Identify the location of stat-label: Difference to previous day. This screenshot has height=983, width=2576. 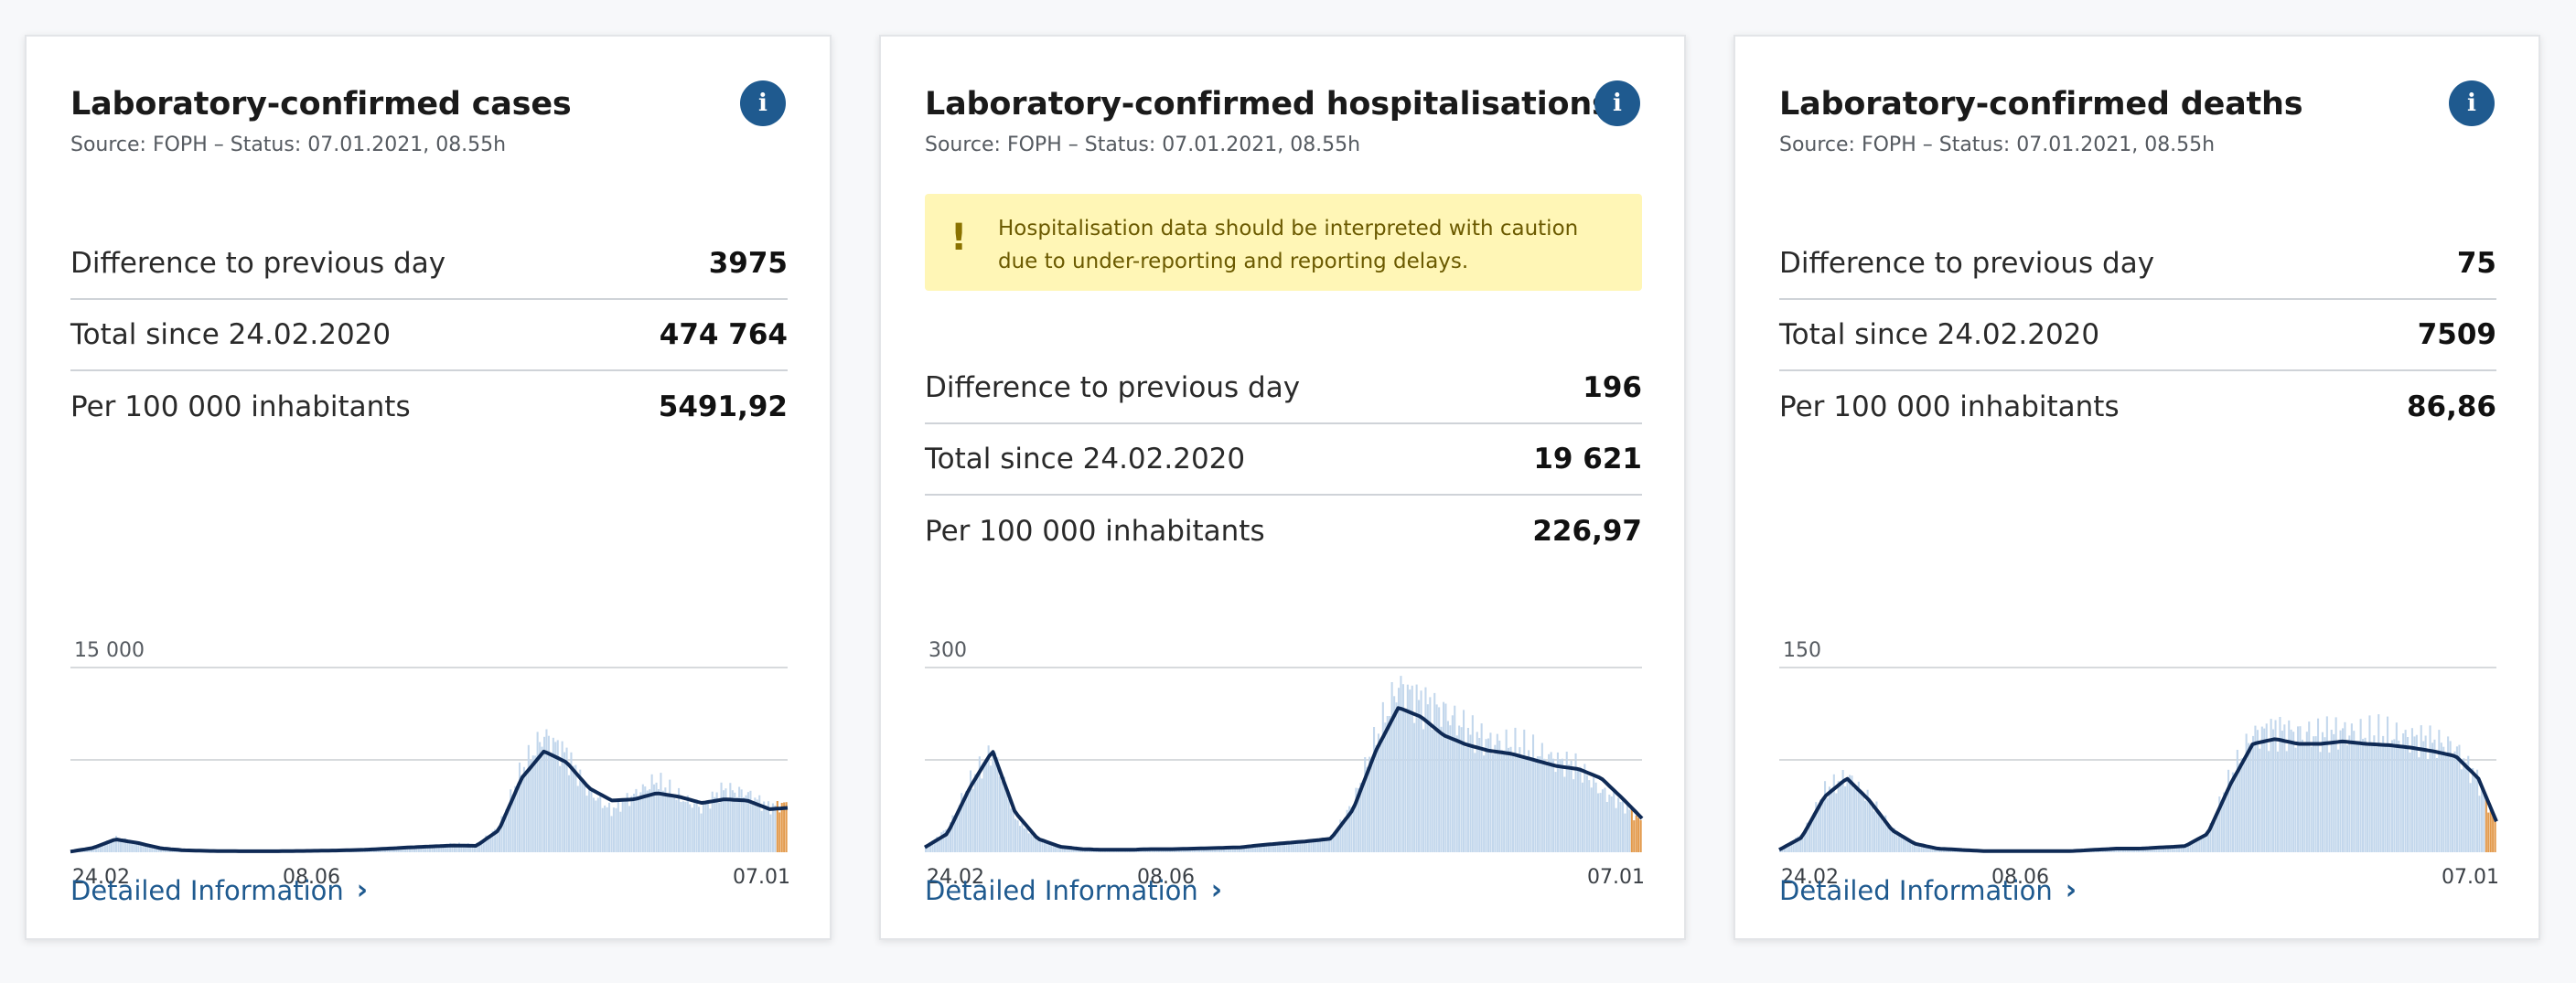
(258, 263).